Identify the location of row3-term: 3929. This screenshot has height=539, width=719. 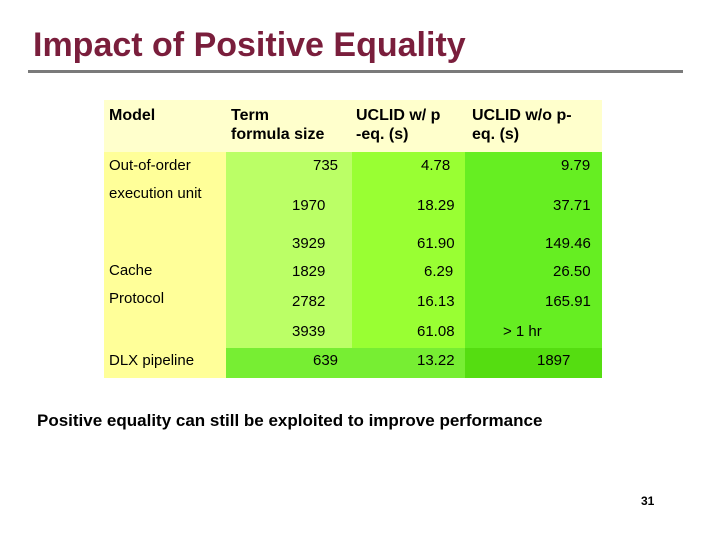
(309, 243).